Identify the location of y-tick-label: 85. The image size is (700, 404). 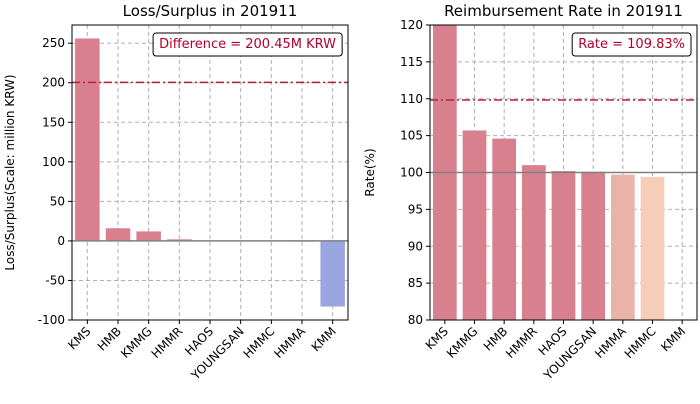
(415, 283).